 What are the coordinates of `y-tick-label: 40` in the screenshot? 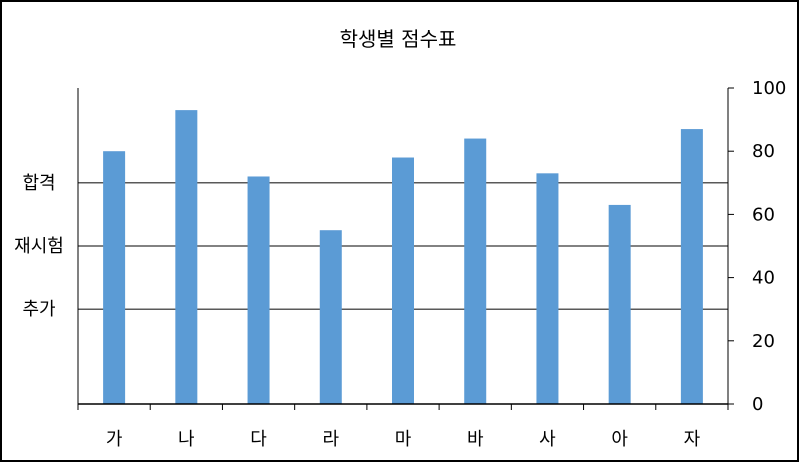 It's located at (763, 278).